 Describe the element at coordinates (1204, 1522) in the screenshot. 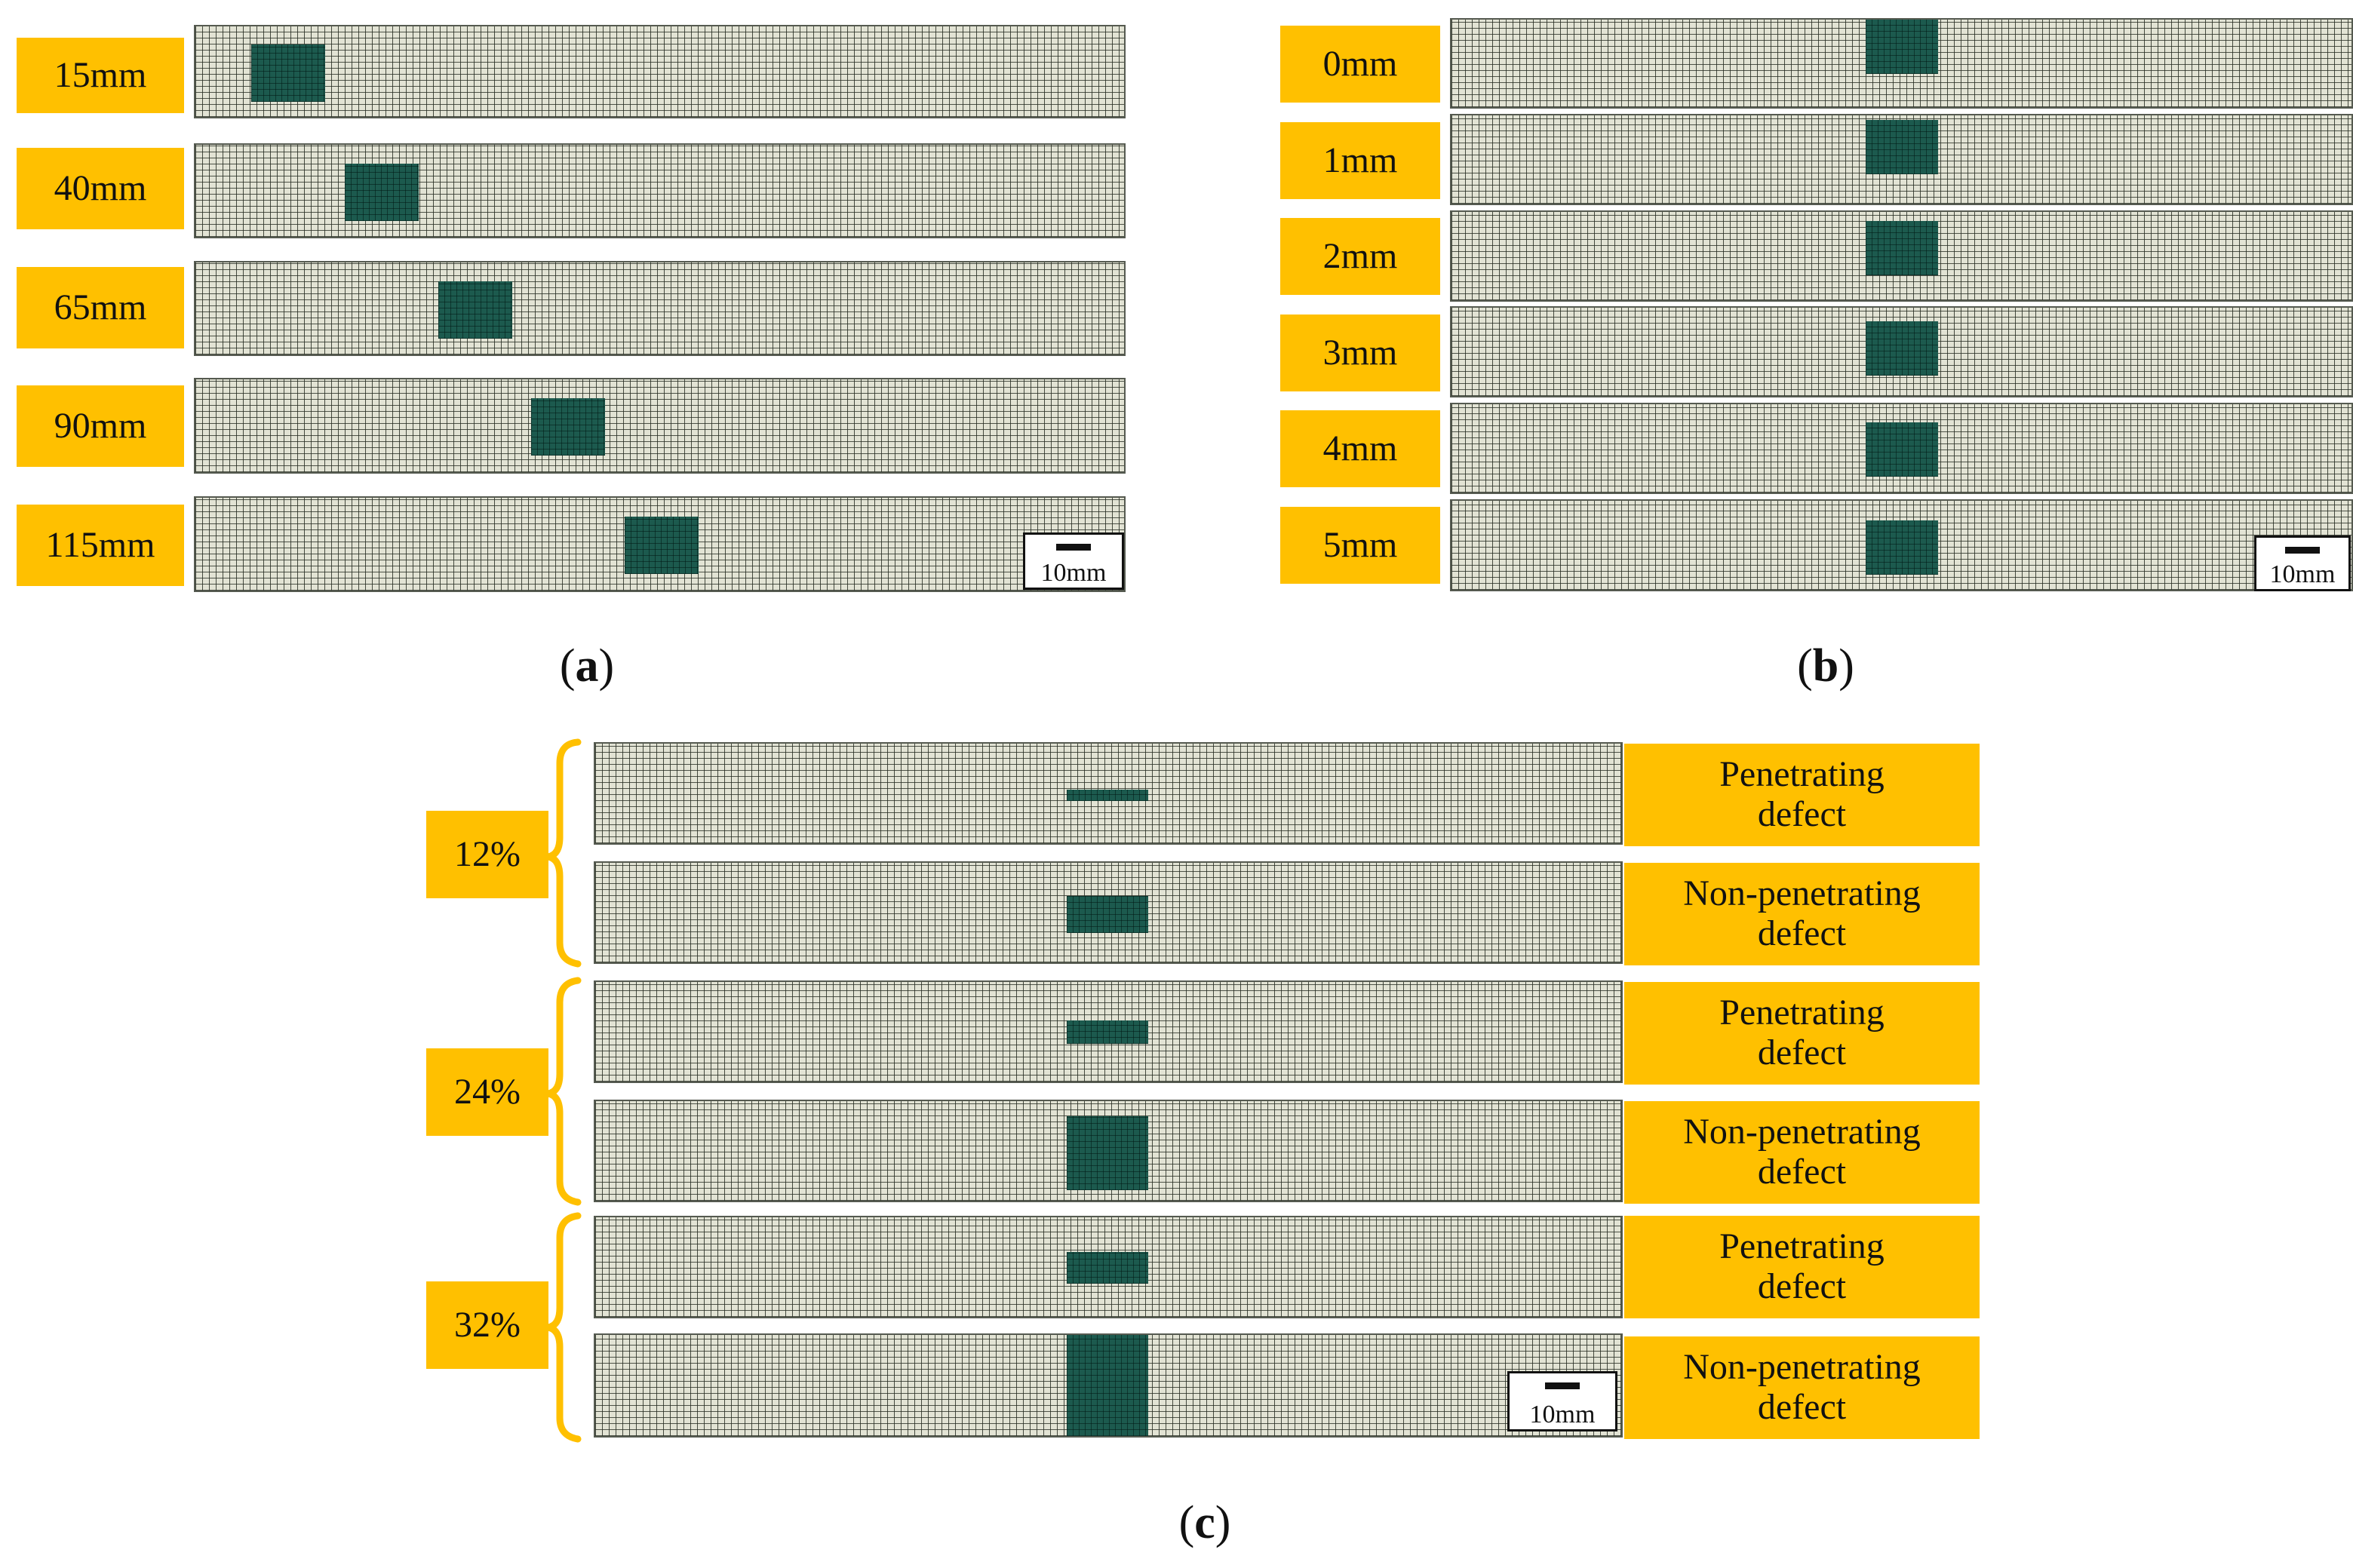

I see `panel-label-c: (c)` at that location.